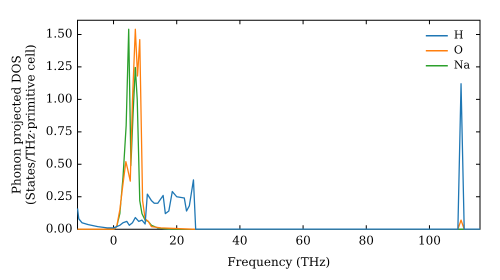  I want to click on y-tick-label: 1.25, so click(59, 66).